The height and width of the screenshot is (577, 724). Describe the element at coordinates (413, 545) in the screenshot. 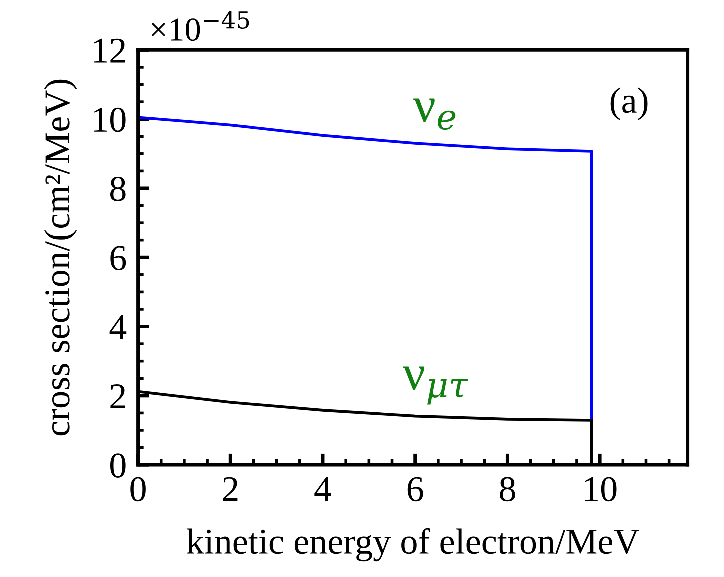

I see `x-axis-title: kinetic energy of electron/MeV` at that location.